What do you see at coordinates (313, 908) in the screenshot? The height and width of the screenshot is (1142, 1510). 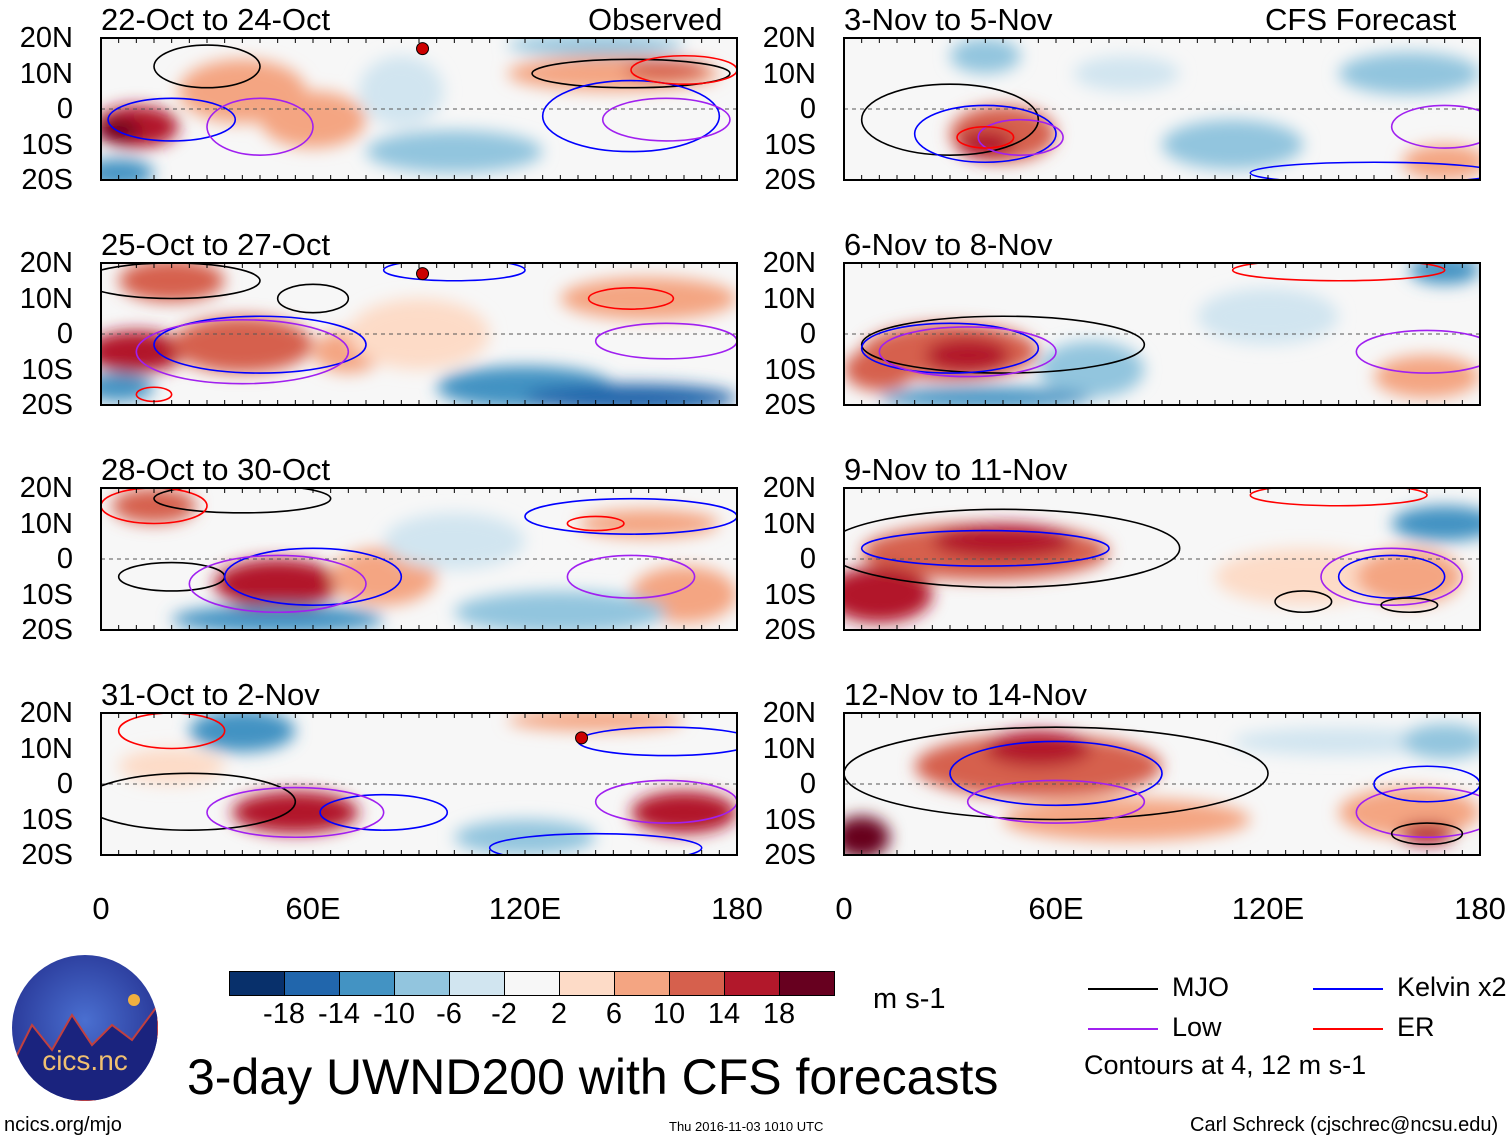 I see `lon-label: 60E` at bounding box center [313, 908].